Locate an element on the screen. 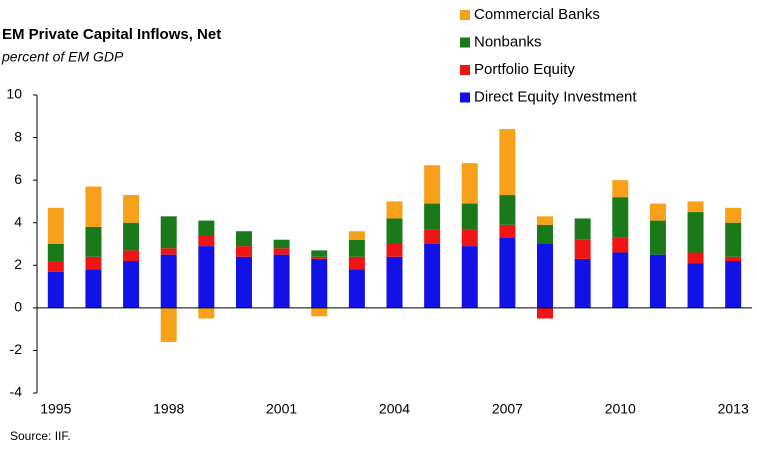 The width and height of the screenshot is (757, 449). x-tick-label: 1995 is located at coordinates (55, 409).